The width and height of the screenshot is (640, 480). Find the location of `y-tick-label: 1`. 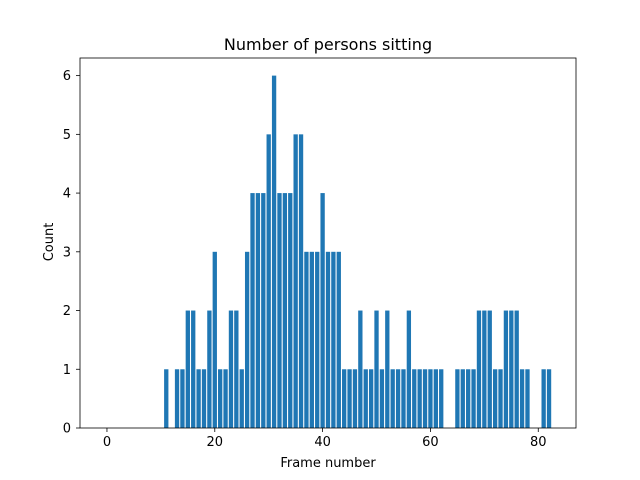

y-tick-label: 1 is located at coordinates (67, 370).